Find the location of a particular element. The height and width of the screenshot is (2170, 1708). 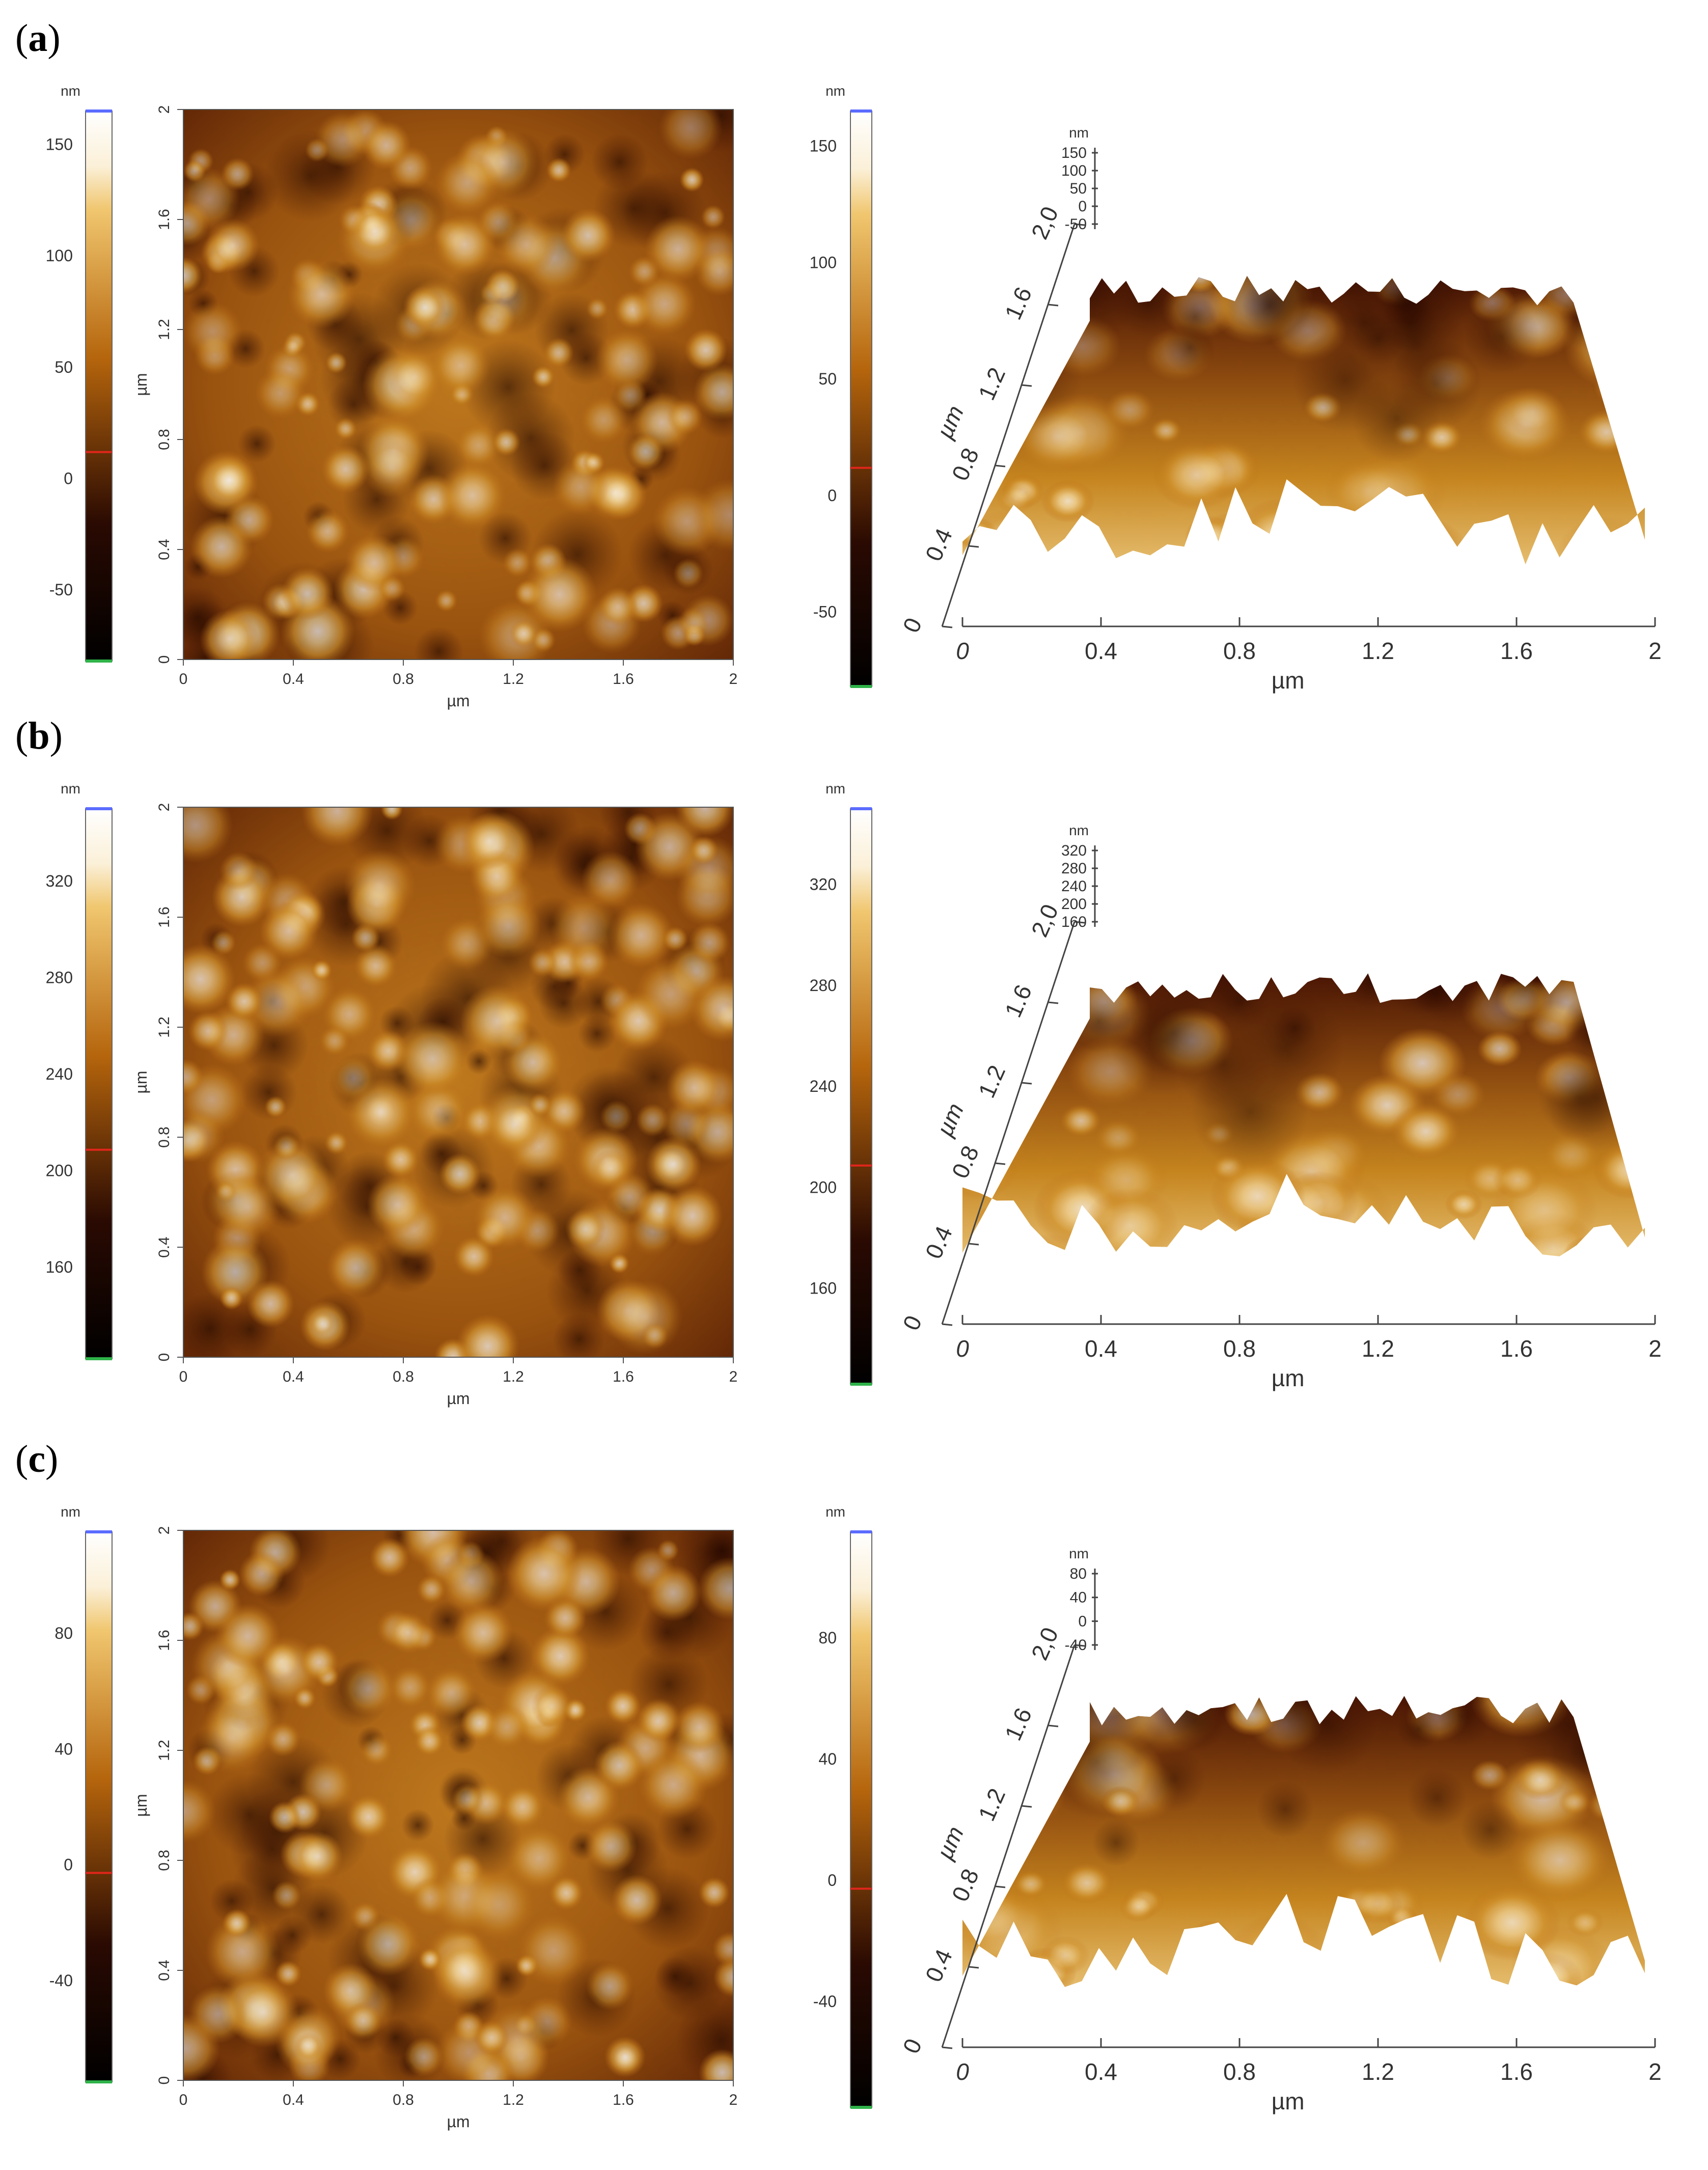

view3d-z-tick-label: 150 is located at coordinates (1074, 153).